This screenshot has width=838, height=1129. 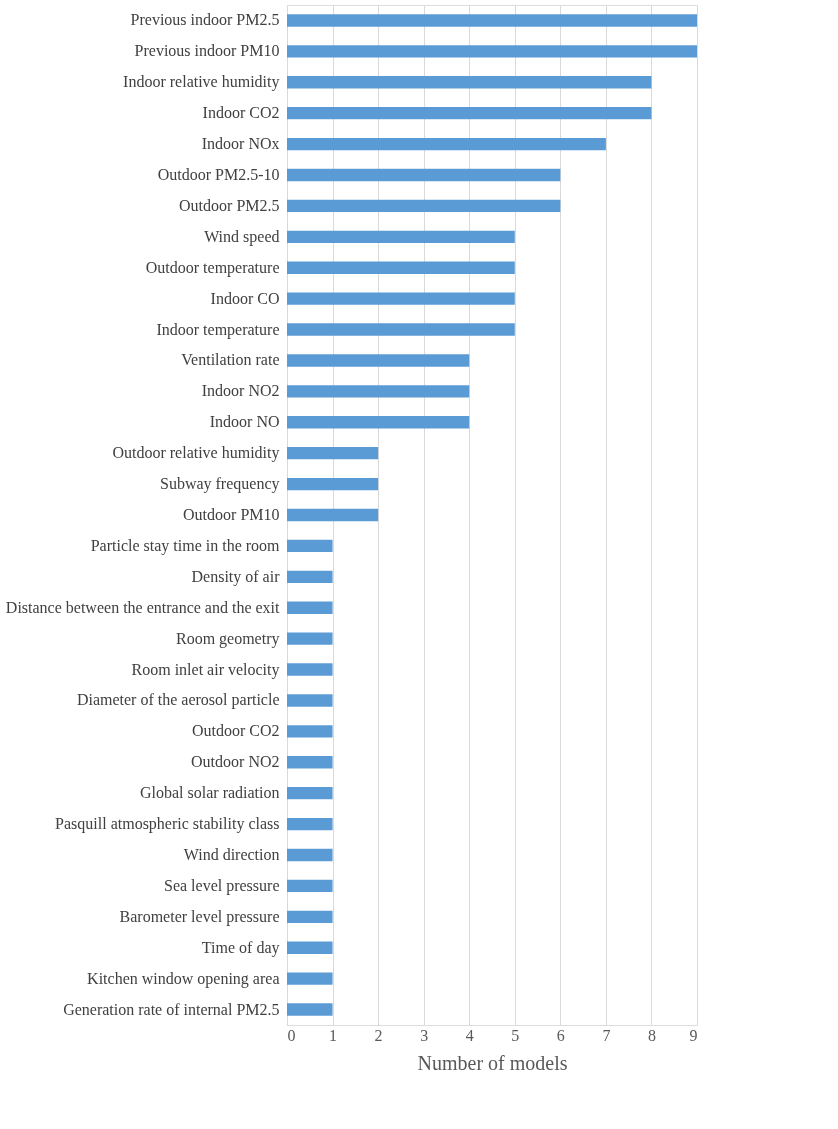 What do you see at coordinates (231, 854) in the screenshot?
I see `y-tick-label: Wind direction` at bounding box center [231, 854].